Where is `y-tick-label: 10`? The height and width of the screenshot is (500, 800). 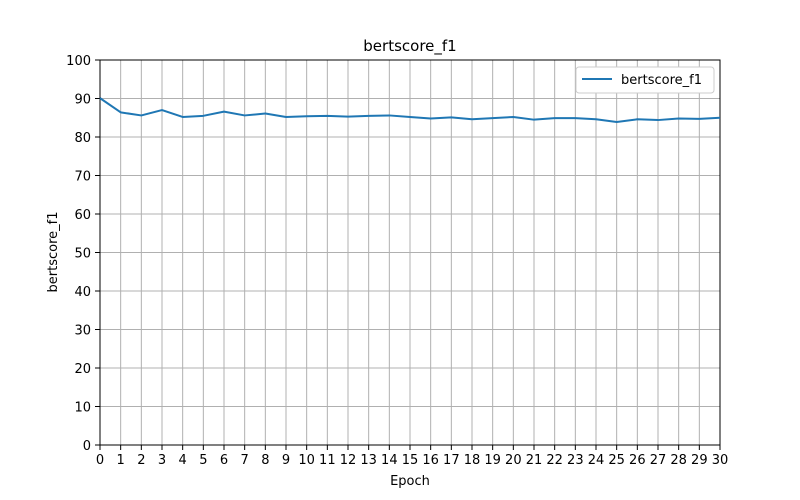 y-tick-label: 10 is located at coordinates (82, 408).